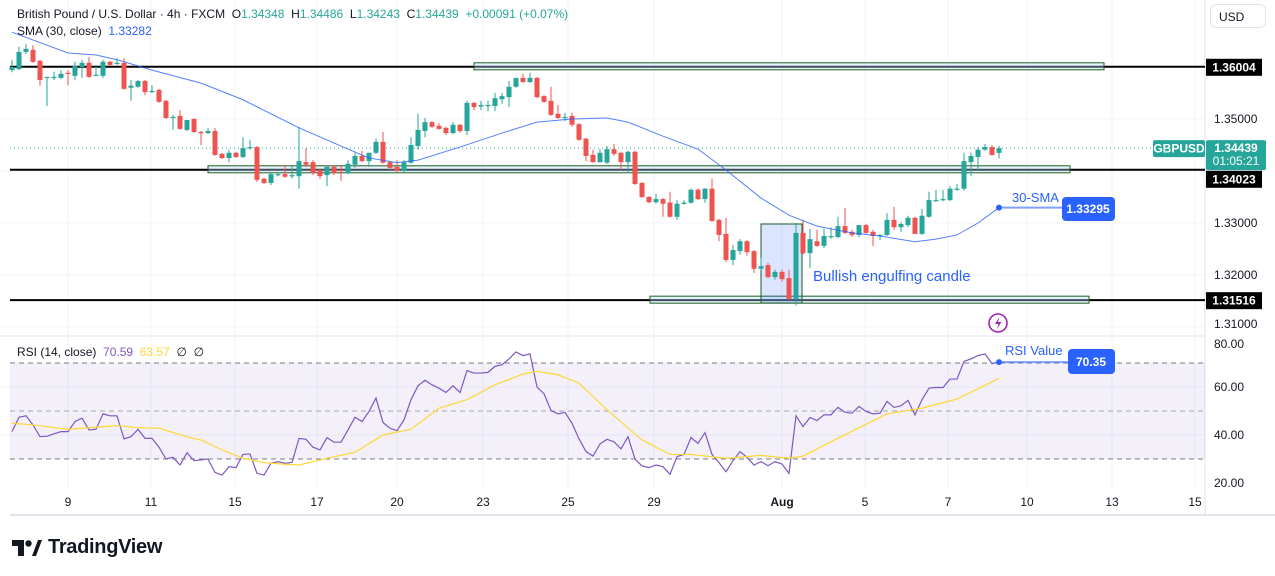 This screenshot has height=576, width=1275. Describe the element at coordinates (154, 352) in the screenshot. I see `rsi-ma-legend-value: 63.57` at that location.